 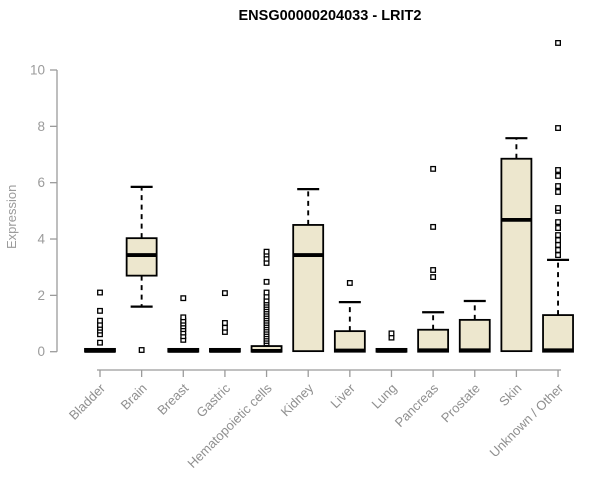 What do you see at coordinates (172, 398) in the screenshot?
I see `x-tick-label: Breast` at bounding box center [172, 398].